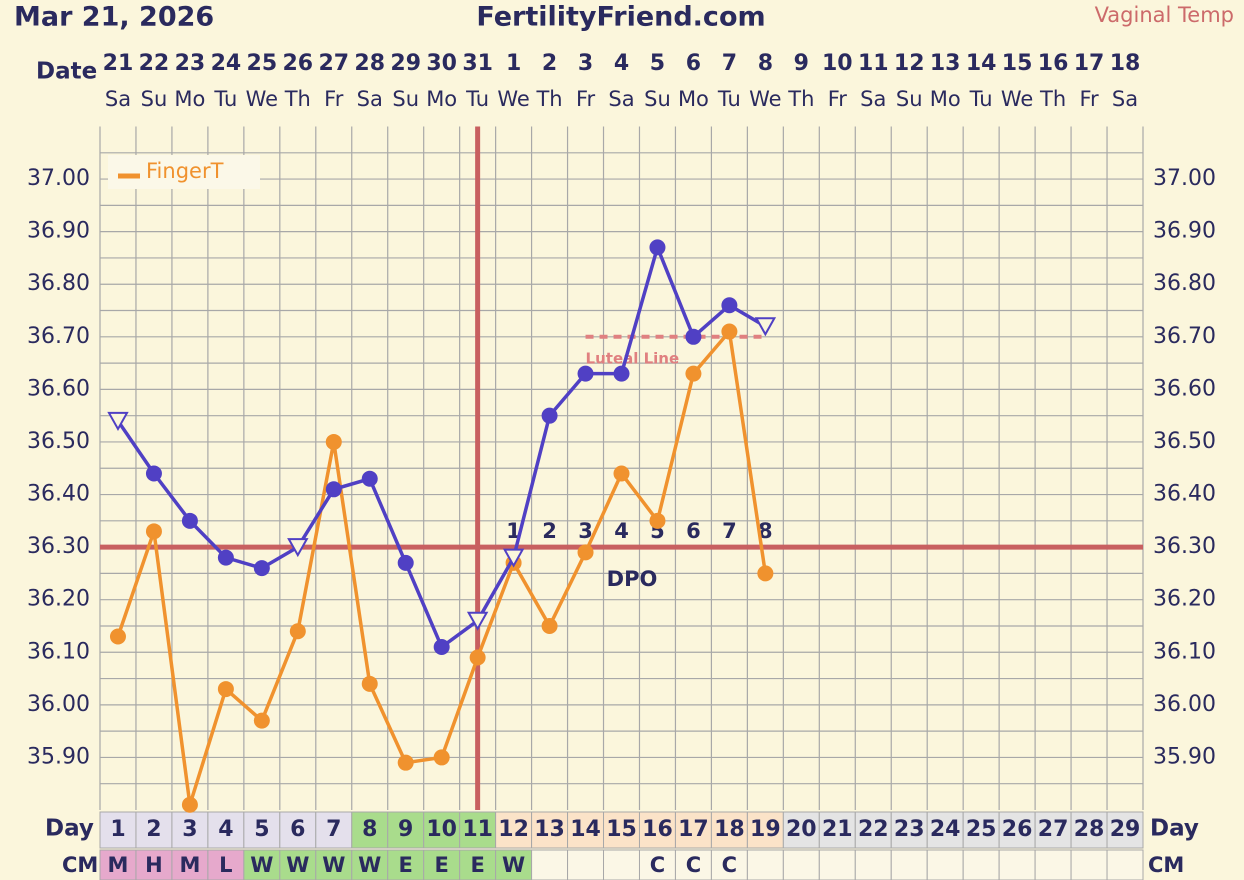  I want to click on date-label: 23, so click(190, 63).